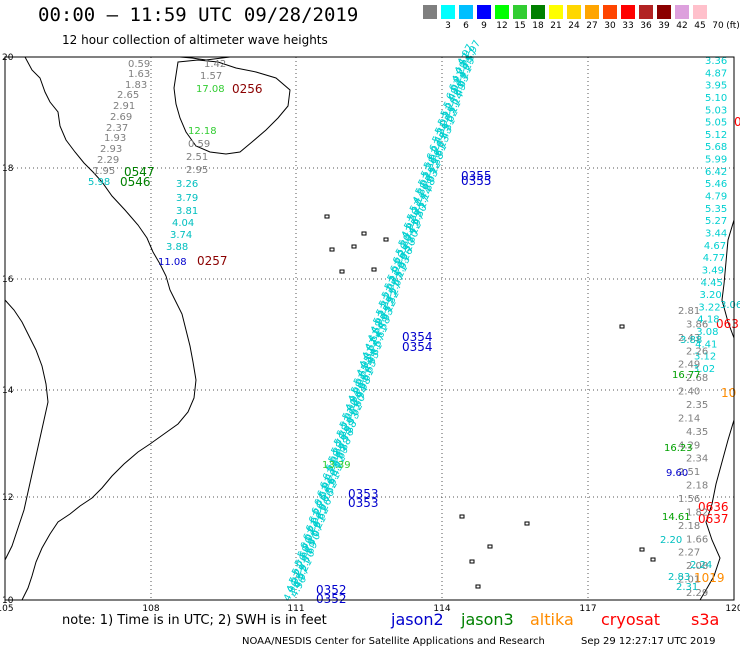 The height and width of the screenshot is (650, 740). Describe the element at coordinates (247, 89) in the screenshot. I see `pass-time-label: 0256` at that location.